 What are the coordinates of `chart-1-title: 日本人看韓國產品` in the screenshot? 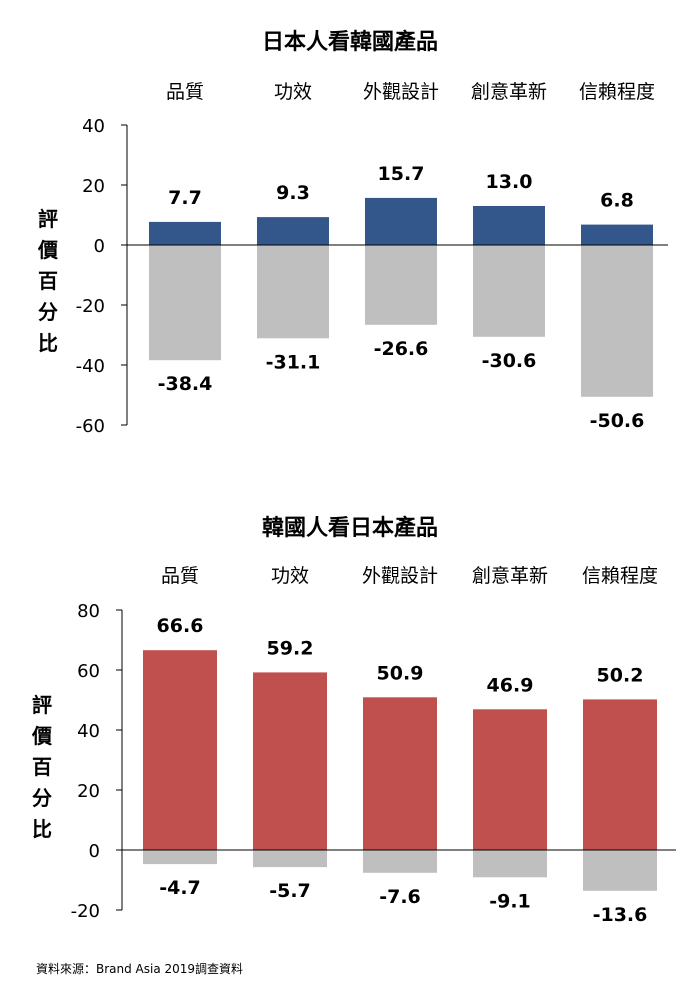 It's located at (349, 42).